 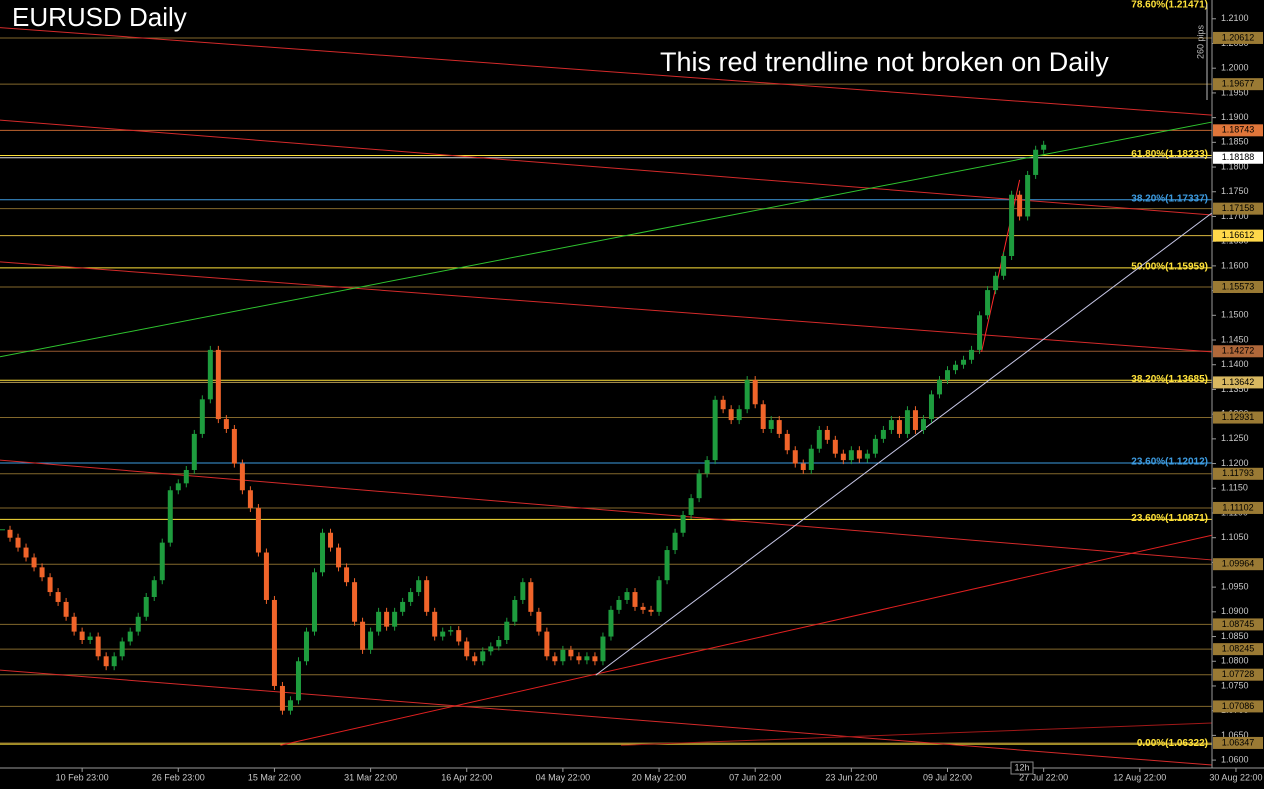 What do you see at coordinates (1169, 379) in the screenshot?
I see `fib-label: 38.20%(1.13685)` at bounding box center [1169, 379].